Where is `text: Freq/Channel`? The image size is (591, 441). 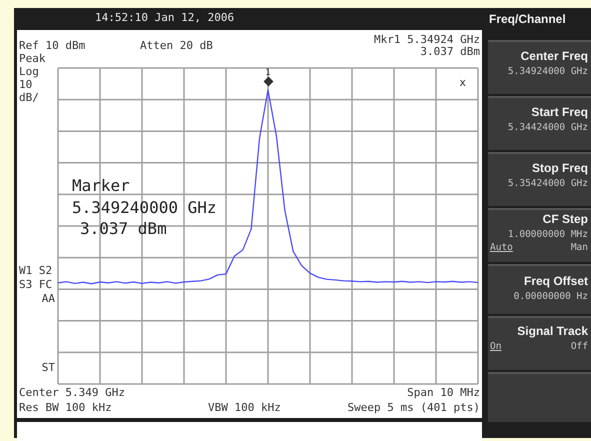 text: Freq/Channel is located at coordinates (527, 19).